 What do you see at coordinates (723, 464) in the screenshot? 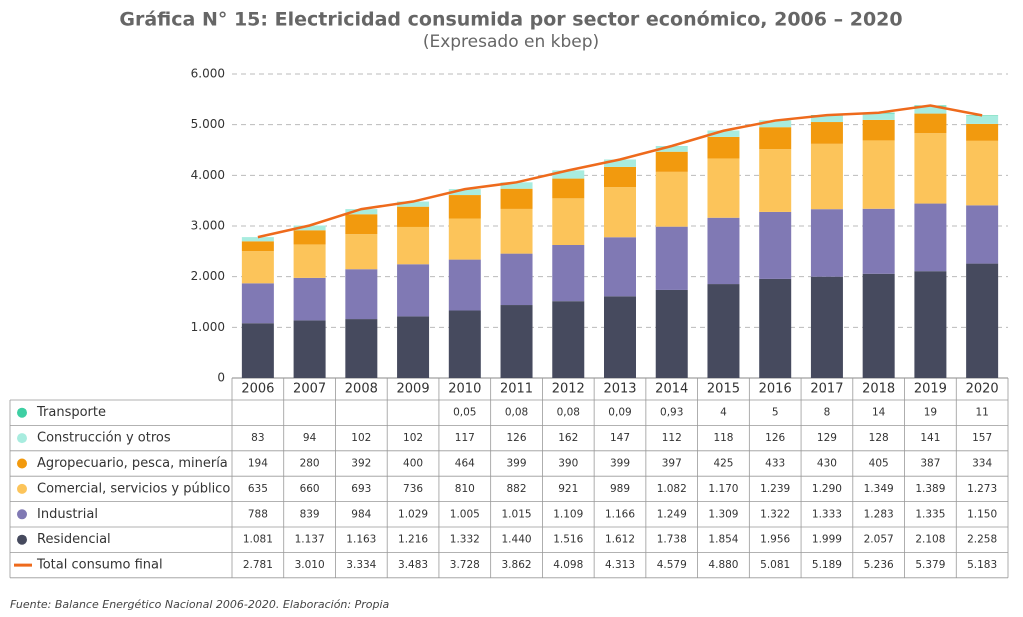
I see `data-label: 425` at bounding box center [723, 464].